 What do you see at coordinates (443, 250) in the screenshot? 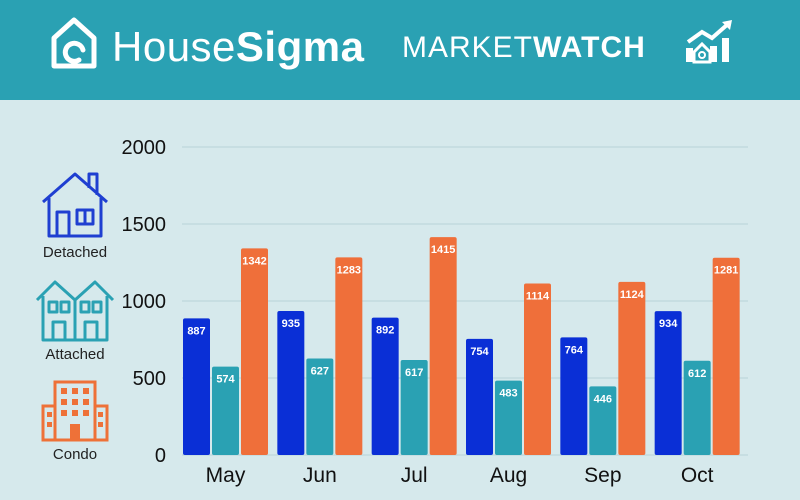
I see `data-label: 1415` at bounding box center [443, 250].